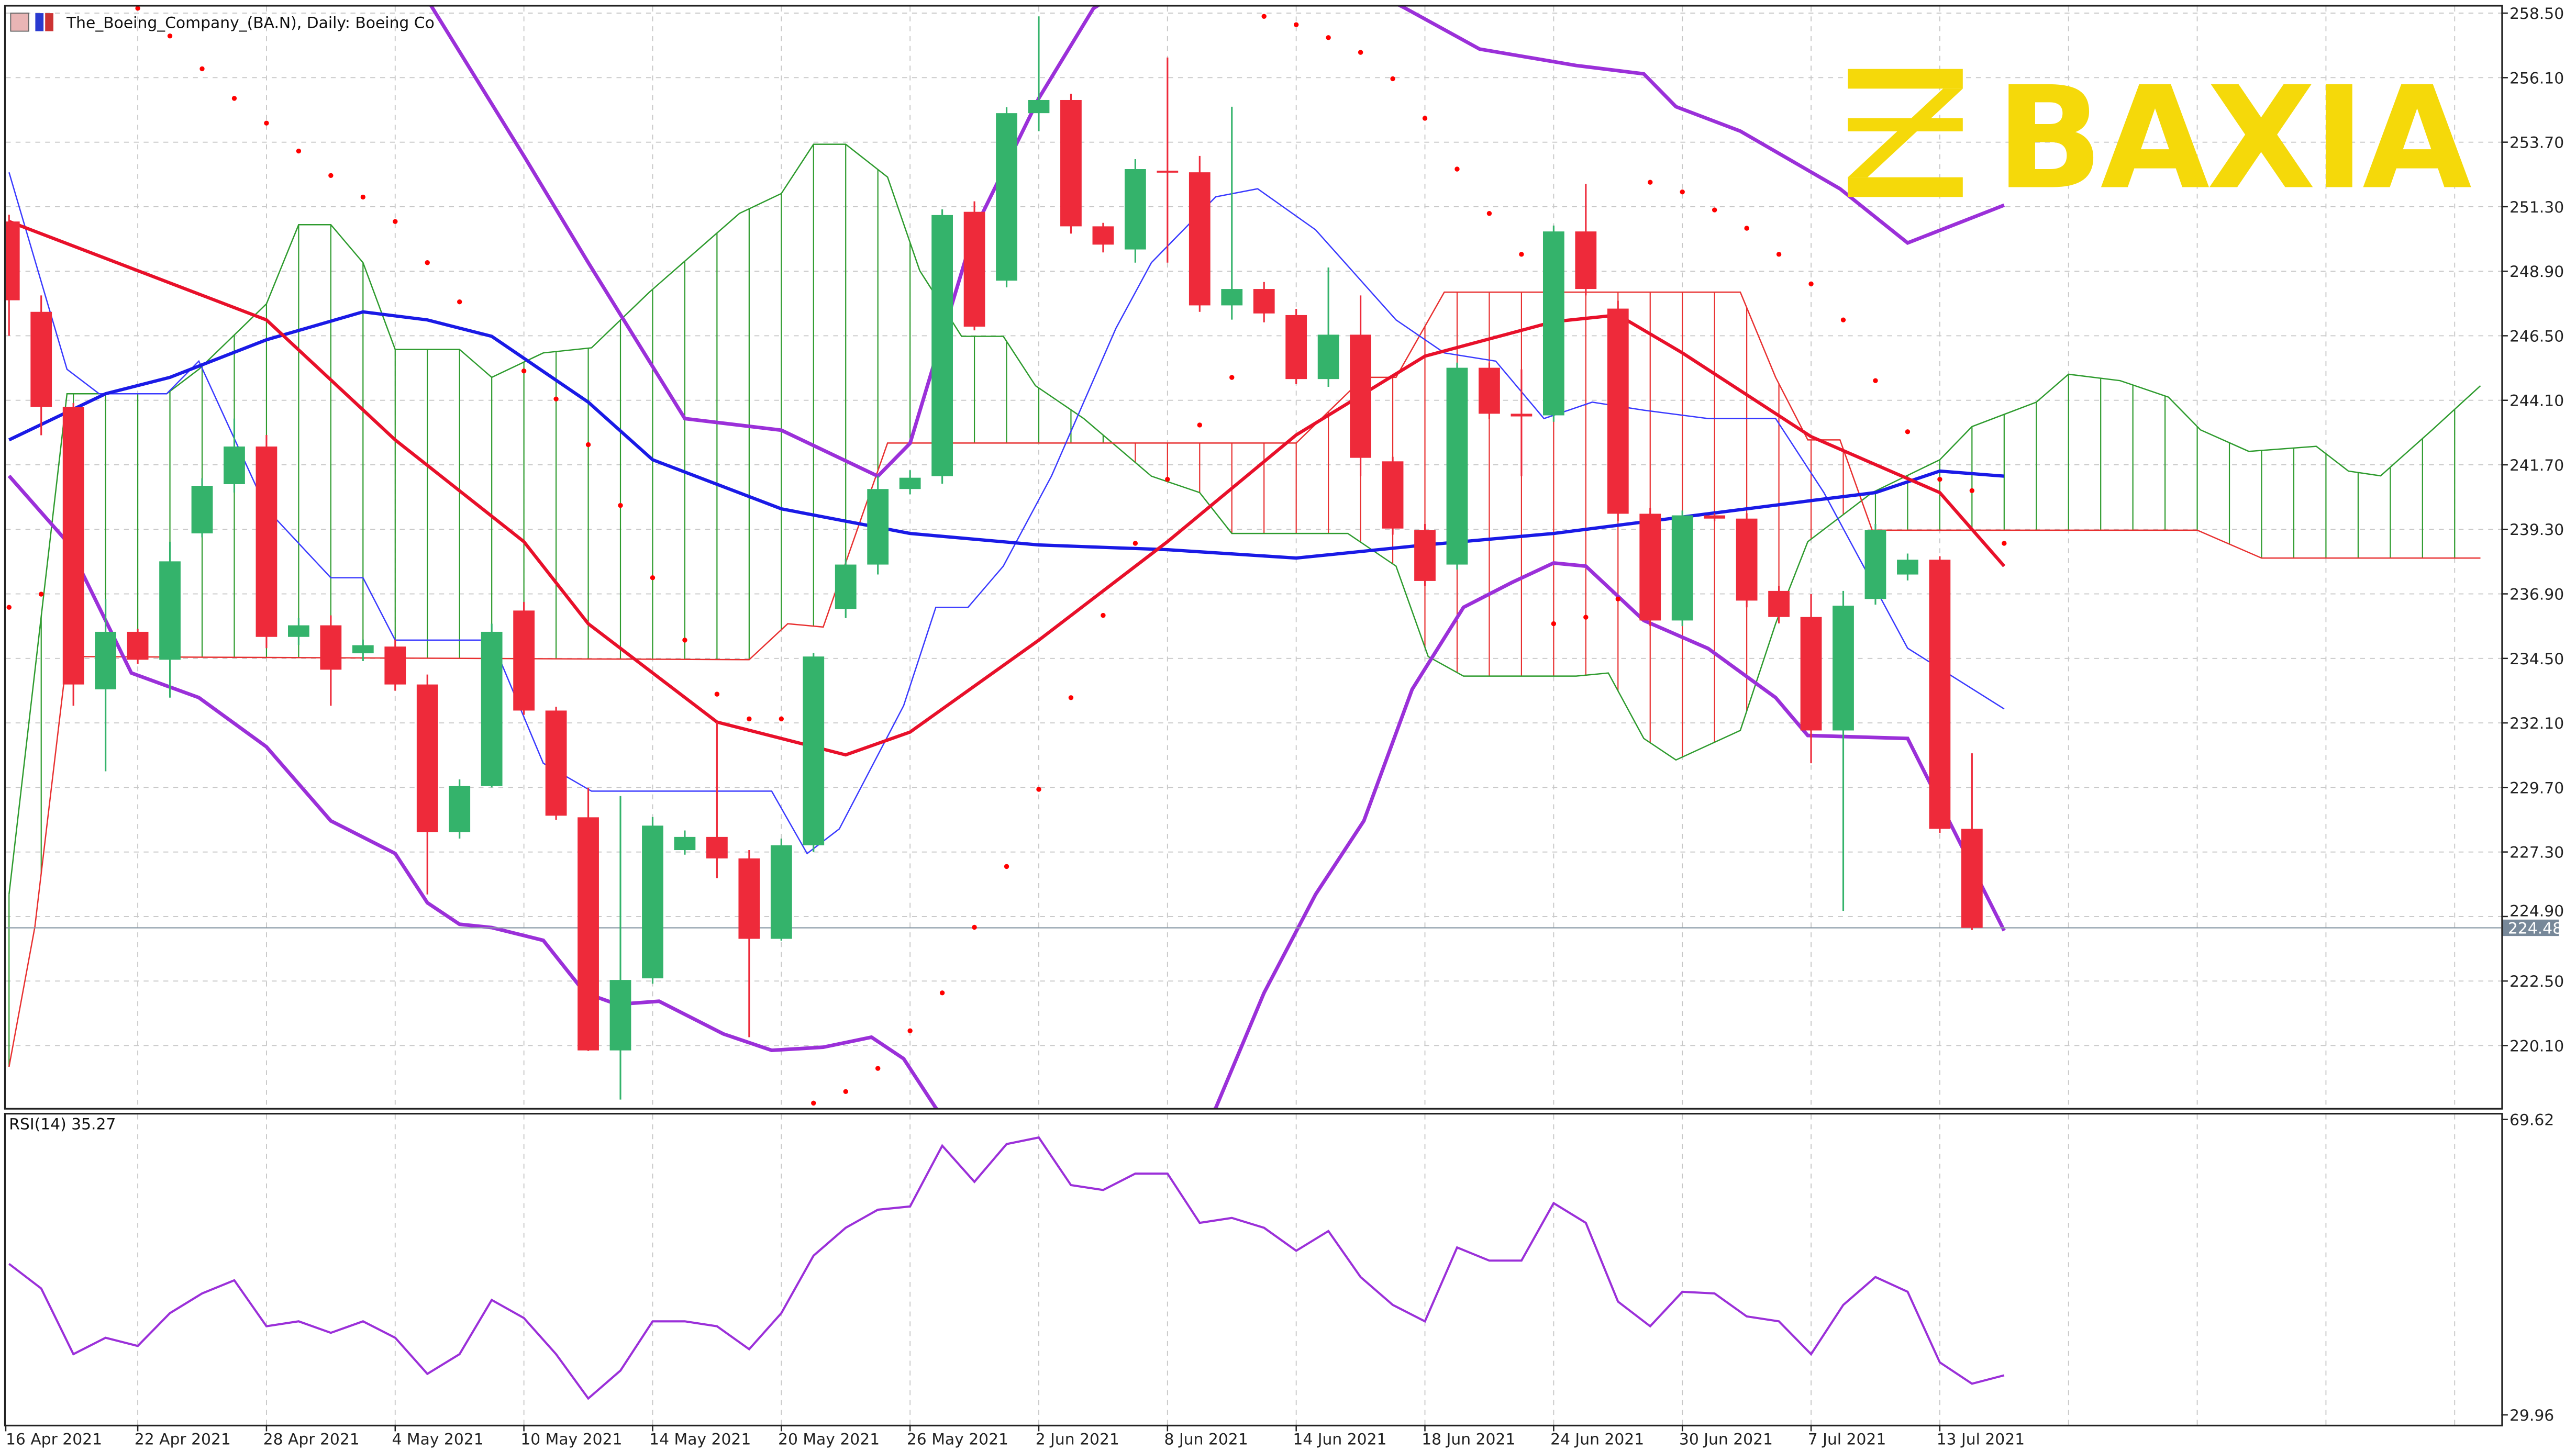 The image size is (2576, 1451). I want to click on current-price-tag-text: 224.48, so click(2535, 928).